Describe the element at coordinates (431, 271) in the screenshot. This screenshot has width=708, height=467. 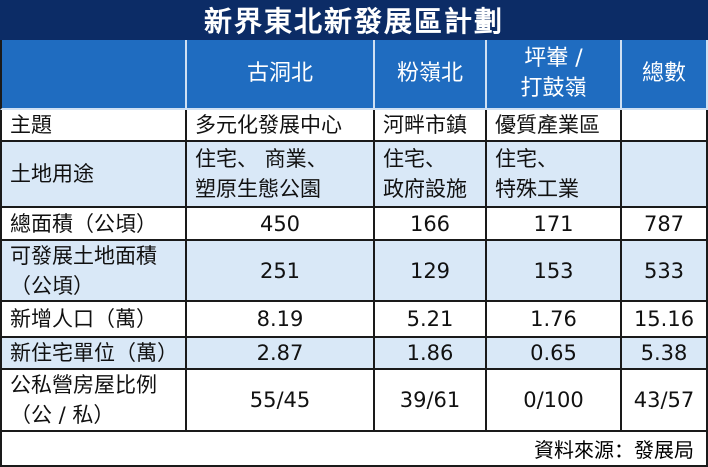
I see `table-cell: 129` at that location.